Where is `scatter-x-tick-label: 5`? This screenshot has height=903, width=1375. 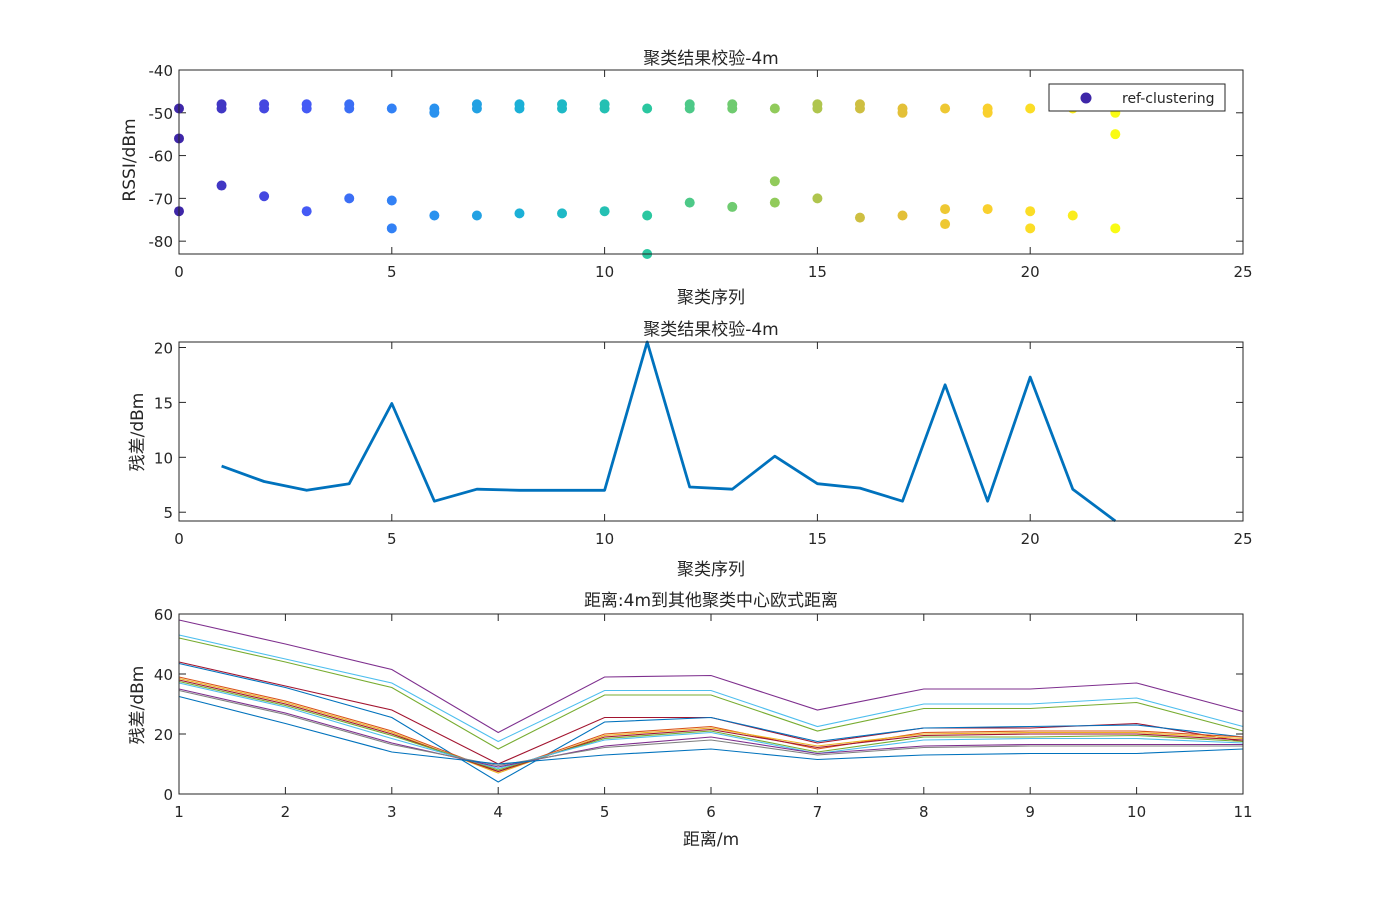 scatter-x-tick-label: 5 is located at coordinates (392, 272).